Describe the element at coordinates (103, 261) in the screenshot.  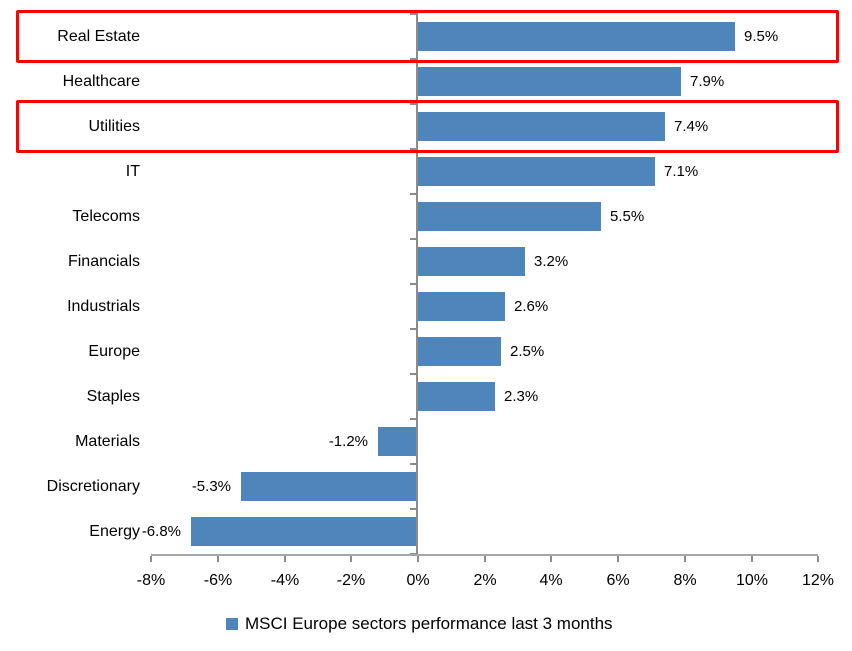
I see `category-label-financials: Financials` at that location.